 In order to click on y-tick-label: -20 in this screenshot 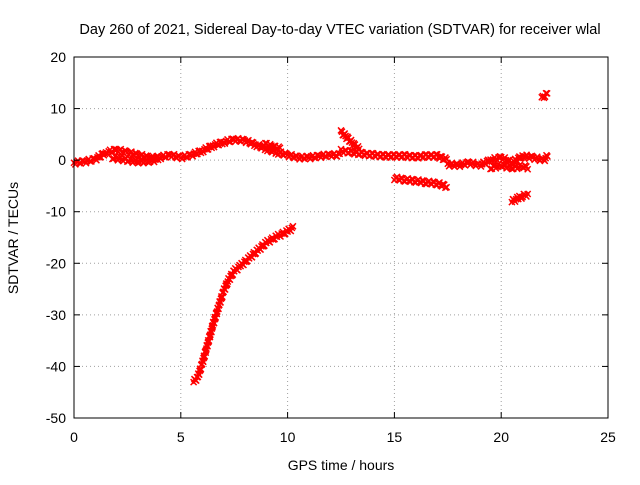, I will do `click(56, 263)`.